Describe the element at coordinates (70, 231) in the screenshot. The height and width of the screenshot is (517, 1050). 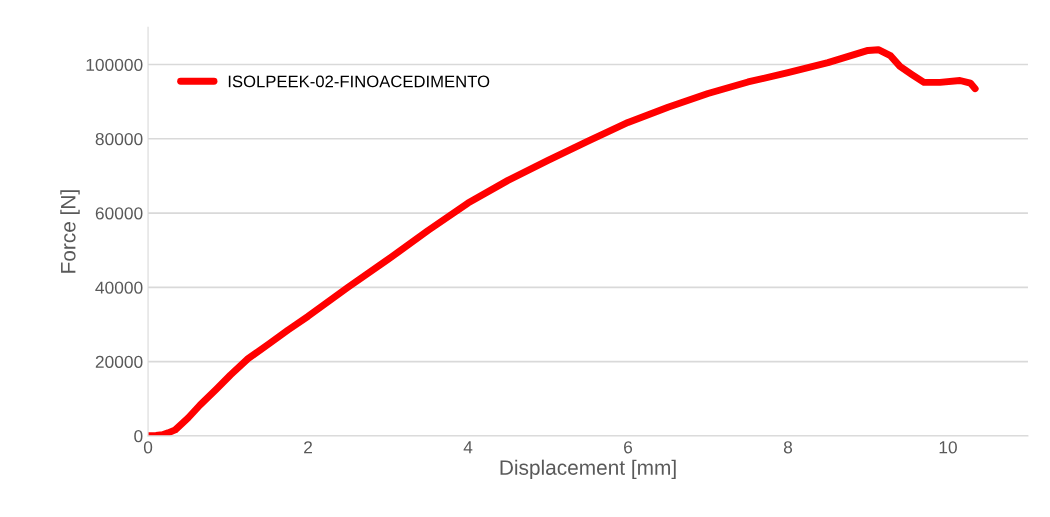
I see `y-axis-title: Force [N]` at that location.